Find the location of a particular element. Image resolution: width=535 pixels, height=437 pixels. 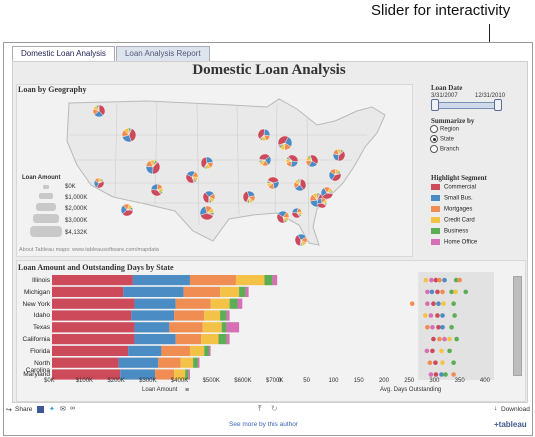

loan-date-end: 12/31/2010 is located at coordinates (490, 96).